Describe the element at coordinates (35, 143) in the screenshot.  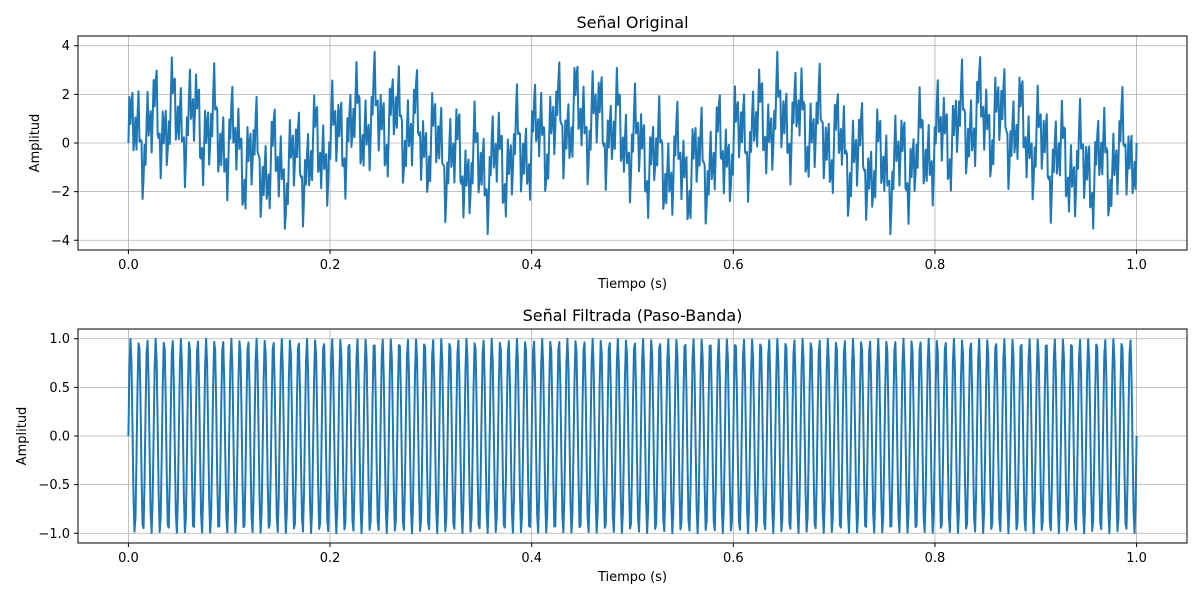
I see `y-axis-label-original: Amplitud` at that location.